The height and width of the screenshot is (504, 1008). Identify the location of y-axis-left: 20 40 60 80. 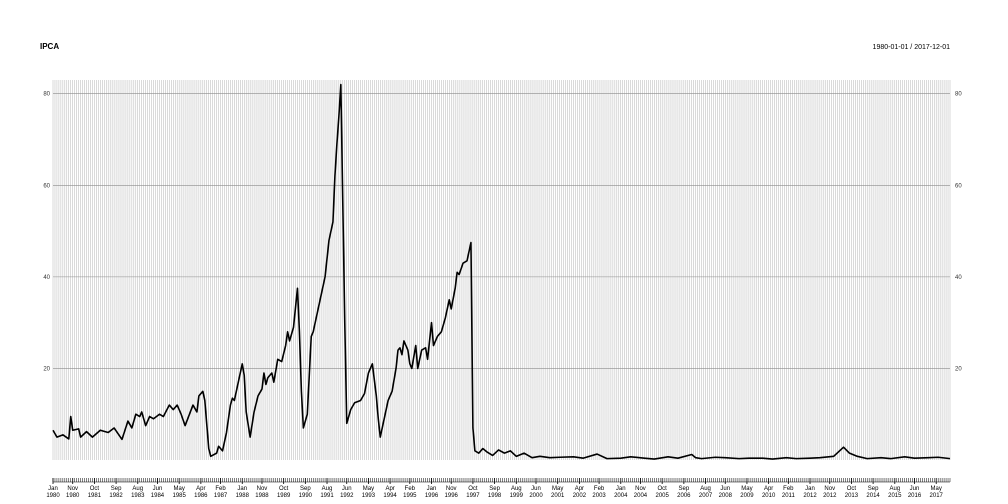
(46, 232).